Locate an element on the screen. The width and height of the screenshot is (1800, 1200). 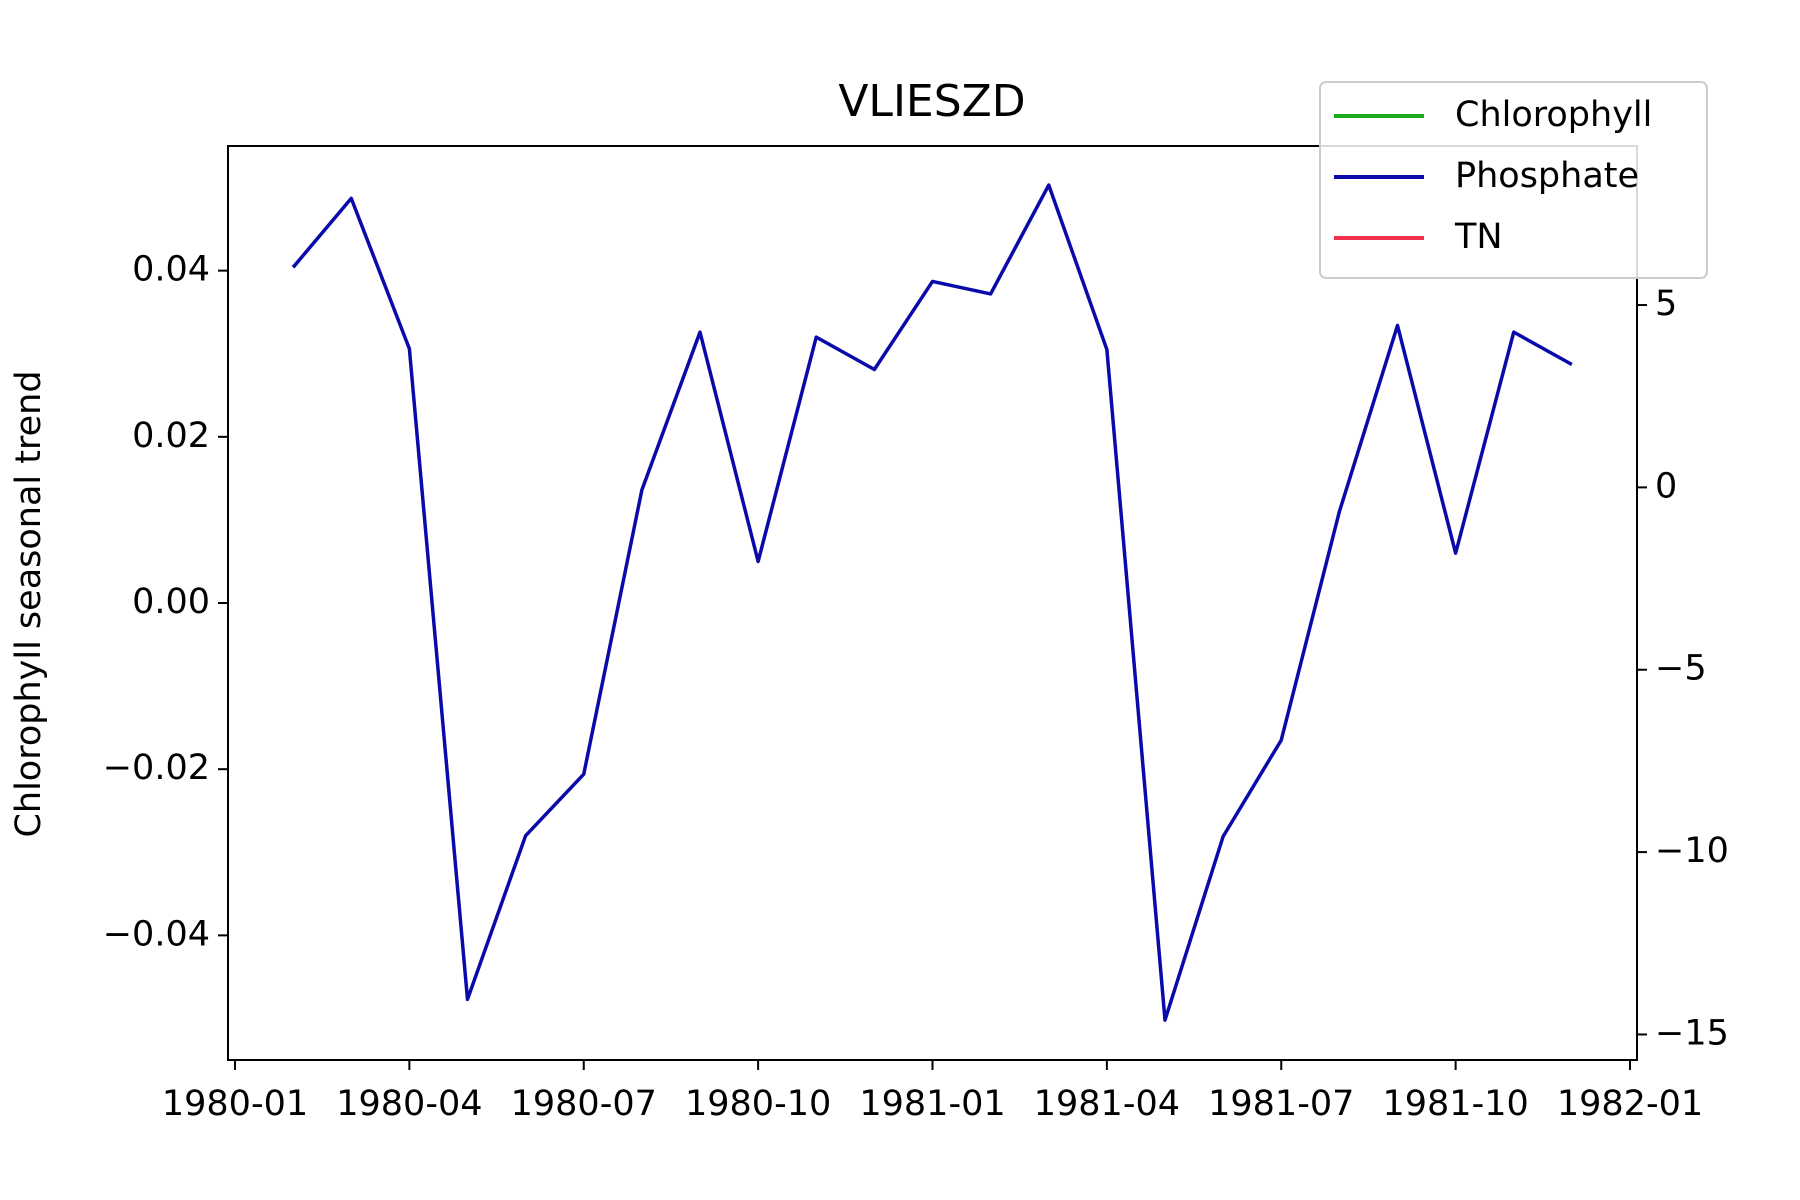
y-tick-label: 0.04 is located at coordinates (171, 270).